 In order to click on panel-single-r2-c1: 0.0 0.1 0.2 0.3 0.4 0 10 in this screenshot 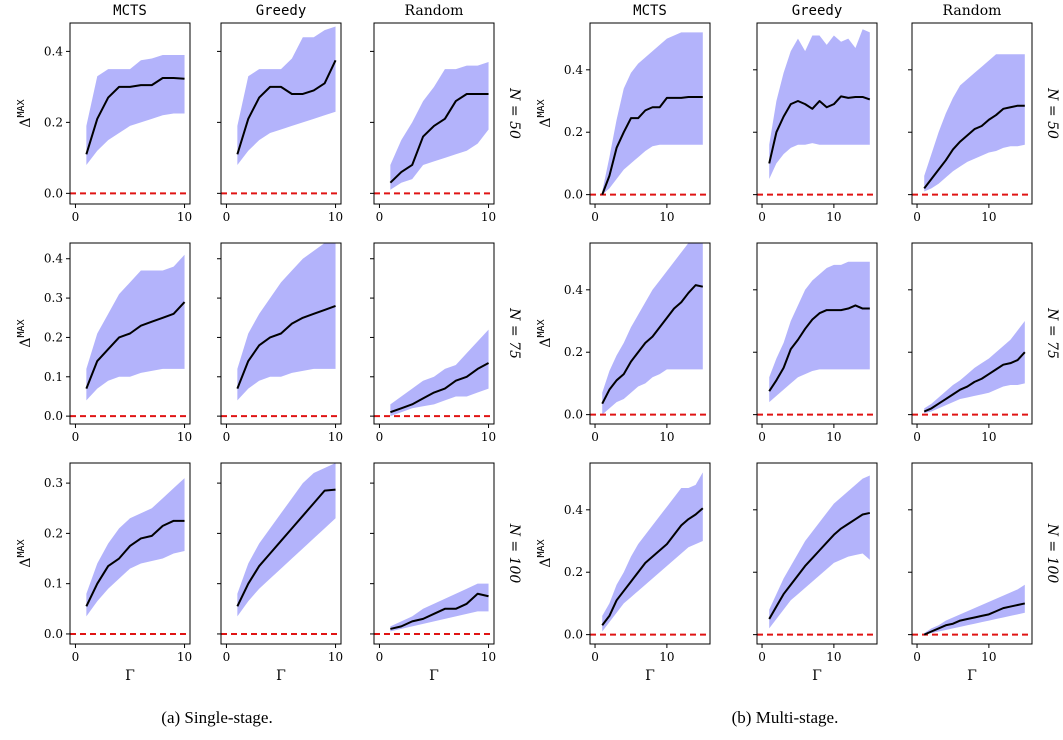, I will do `click(118, 343)`.